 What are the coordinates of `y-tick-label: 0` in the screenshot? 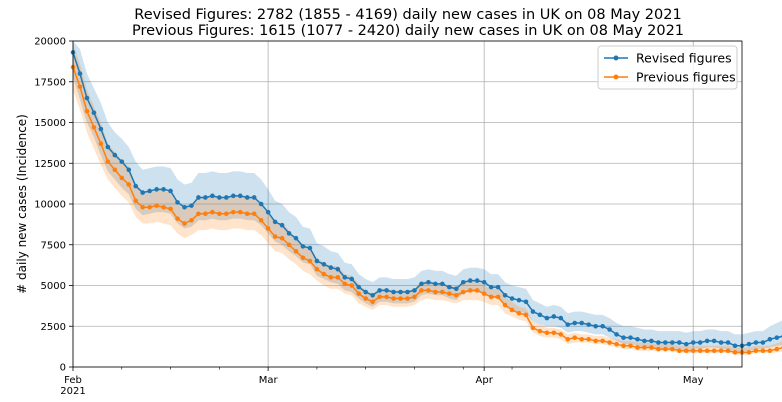 It's located at (63, 368).